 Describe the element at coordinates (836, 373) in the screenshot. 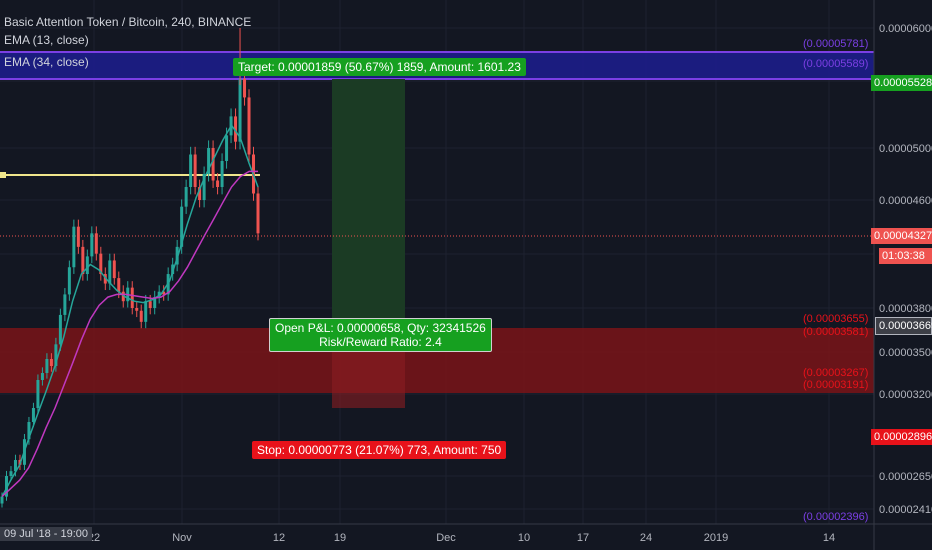

I see `bracket-5: (0.00003267)` at that location.